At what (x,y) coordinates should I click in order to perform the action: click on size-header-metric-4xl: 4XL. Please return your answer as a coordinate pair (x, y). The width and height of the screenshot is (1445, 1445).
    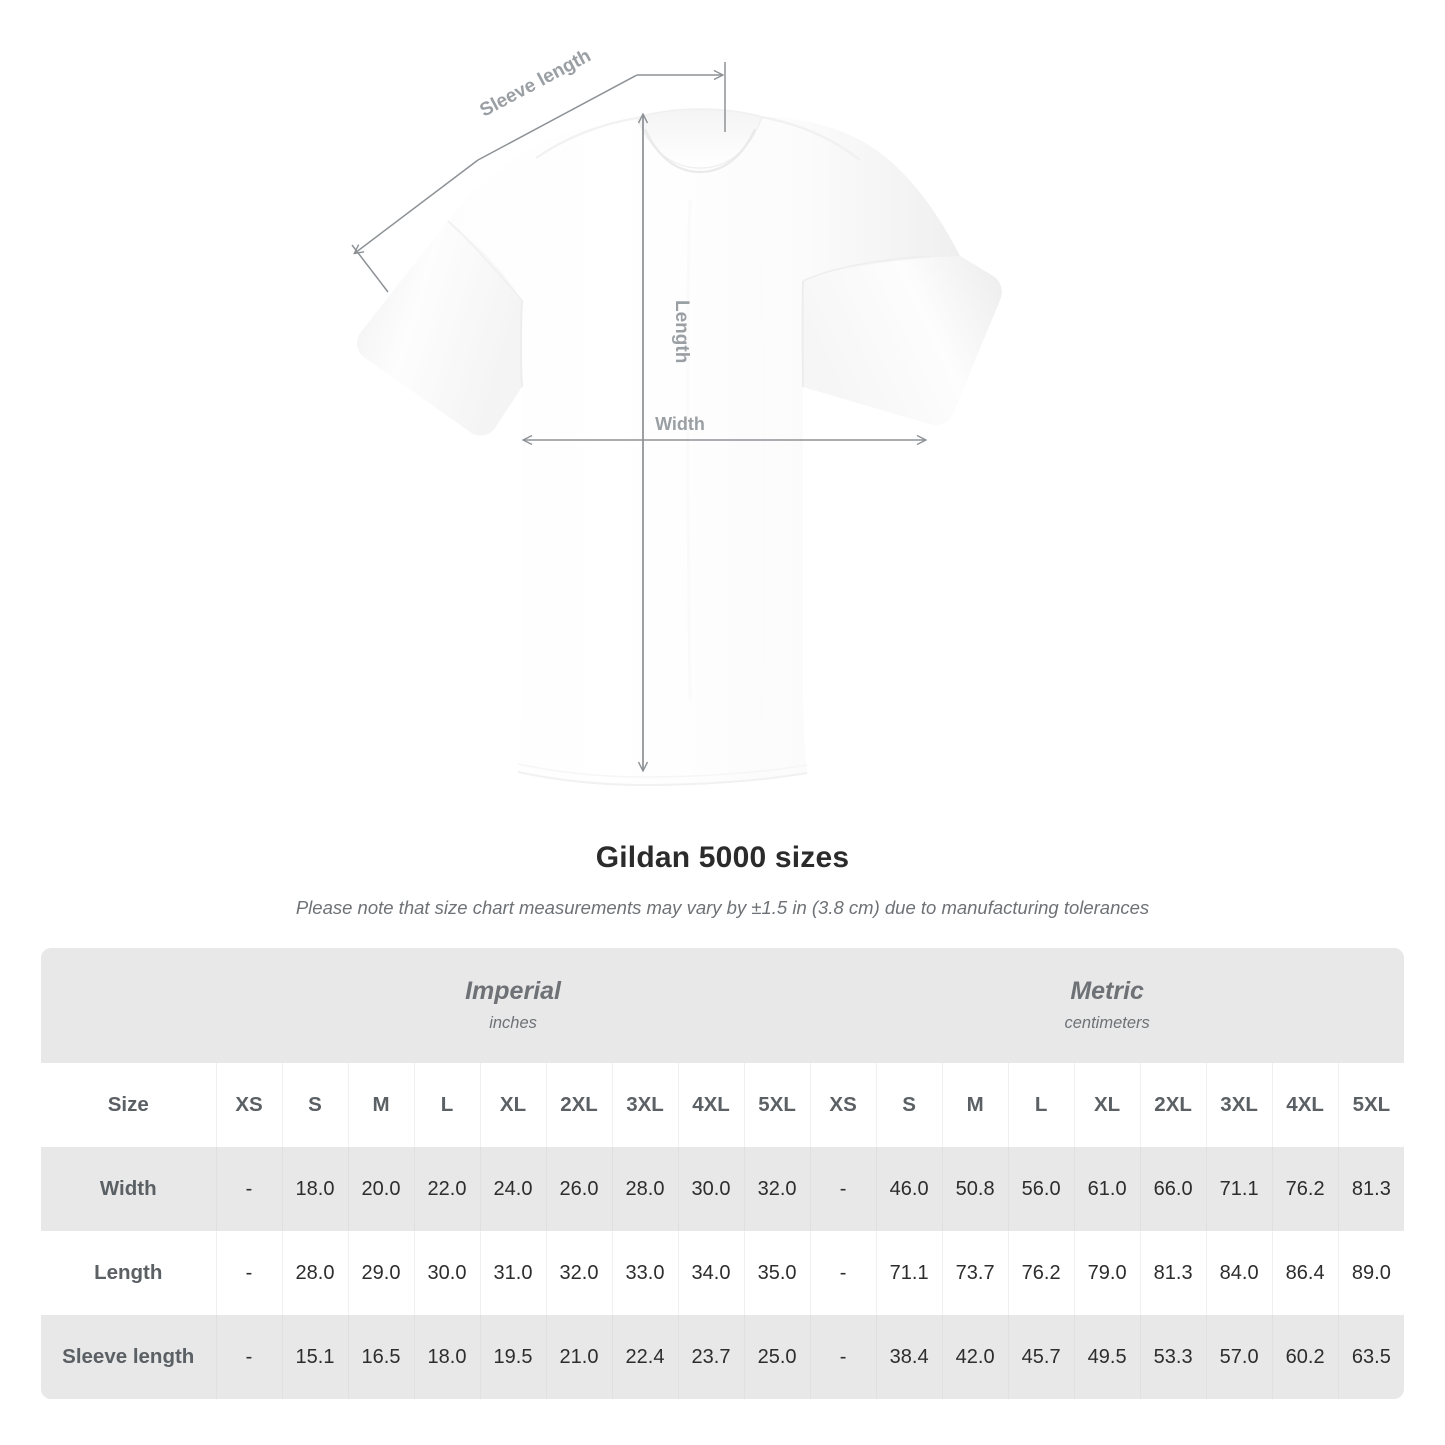
    Looking at the image, I should click on (1305, 1105).